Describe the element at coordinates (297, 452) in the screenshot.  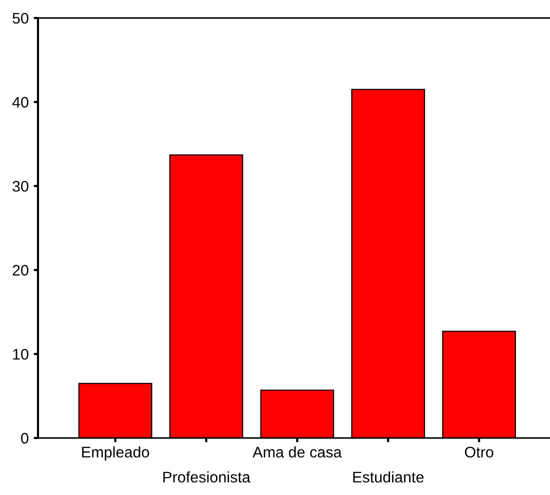
I see `x-tick-label: Ama de casa` at that location.